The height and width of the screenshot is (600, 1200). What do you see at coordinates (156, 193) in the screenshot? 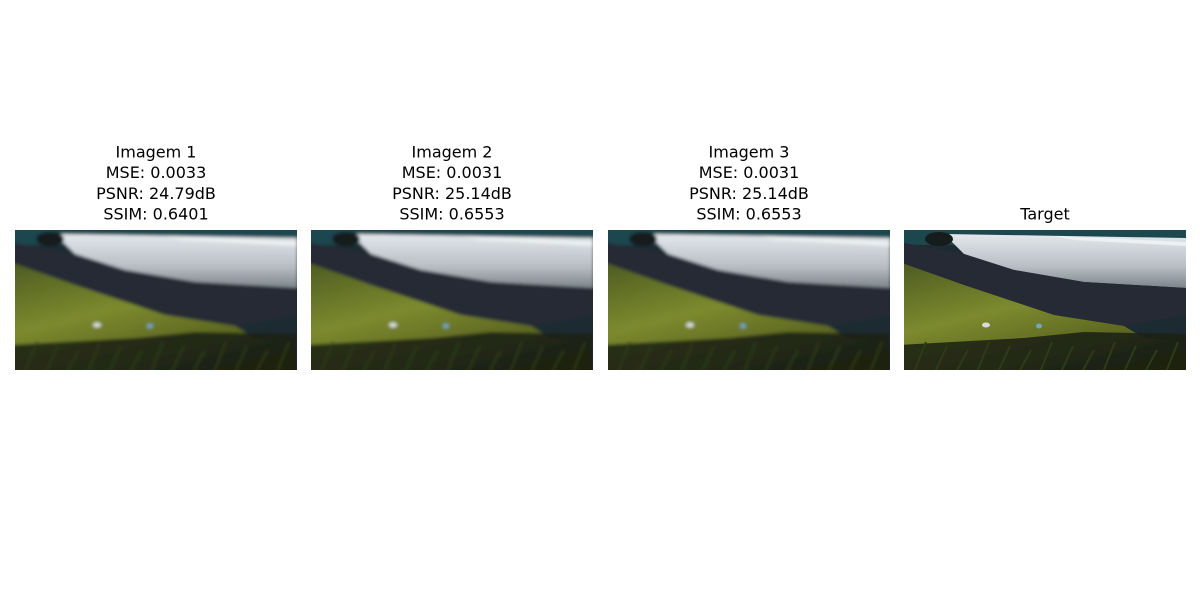
I see `panel-title: PSNR: 24.79dB` at bounding box center [156, 193].